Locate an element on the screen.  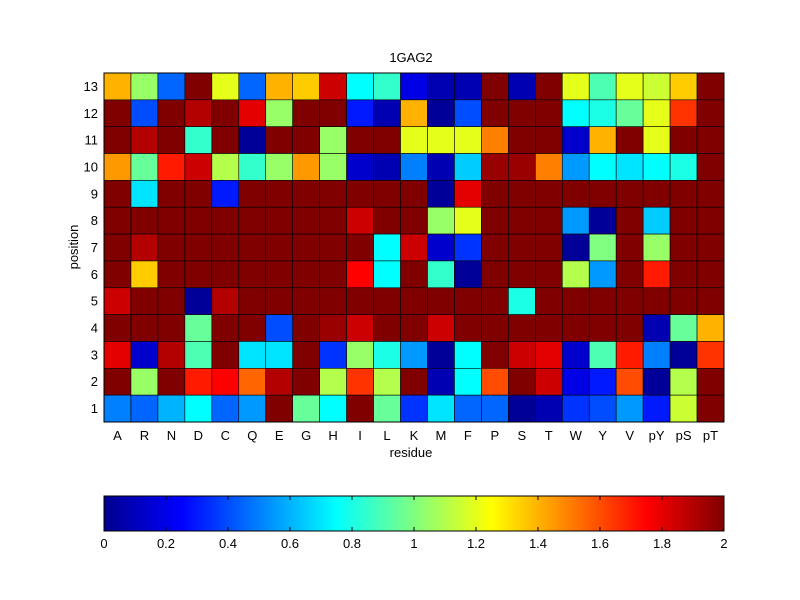
colorbar-tick-label: 1.6 is located at coordinates (600, 543).